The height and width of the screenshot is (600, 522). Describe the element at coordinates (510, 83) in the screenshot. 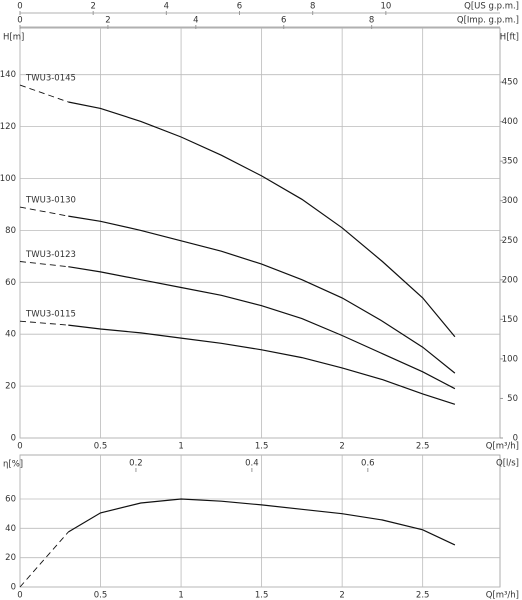

I see `y2-tick-label: 450` at that location.